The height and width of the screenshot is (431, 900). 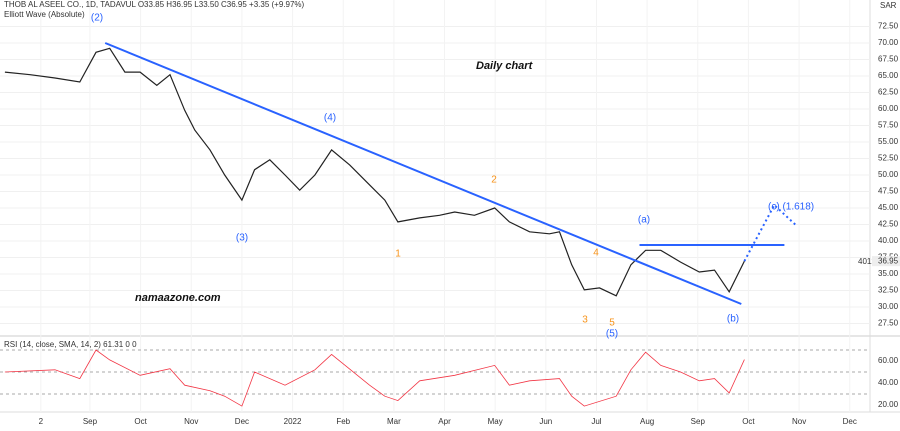 What do you see at coordinates (888, 59) in the screenshot?
I see `y-tick-label: 67.50` at bounding box center [888, 59].